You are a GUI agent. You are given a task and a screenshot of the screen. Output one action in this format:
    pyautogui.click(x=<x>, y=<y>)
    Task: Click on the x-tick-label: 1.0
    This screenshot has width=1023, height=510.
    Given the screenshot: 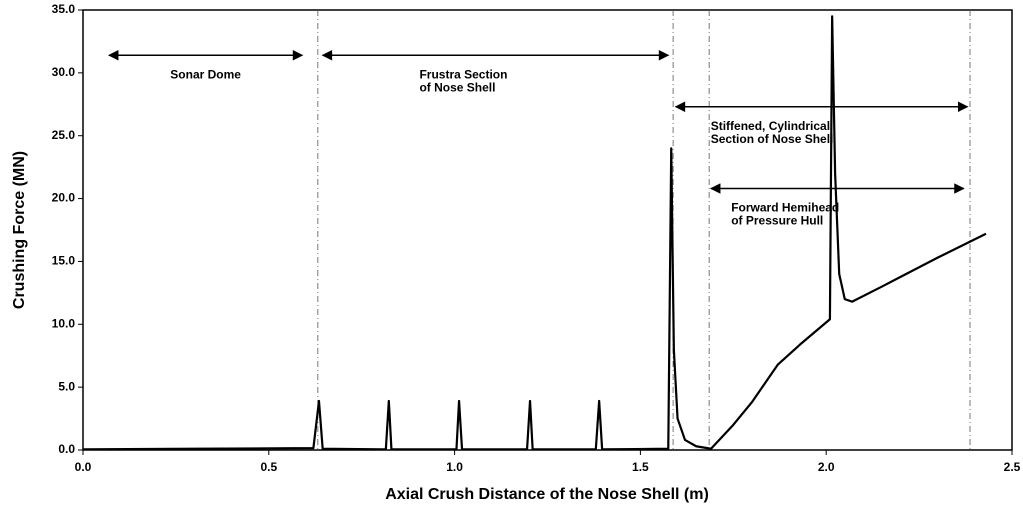 What is the action you would take?
    pyautogui.click(x=454, y=467)
    